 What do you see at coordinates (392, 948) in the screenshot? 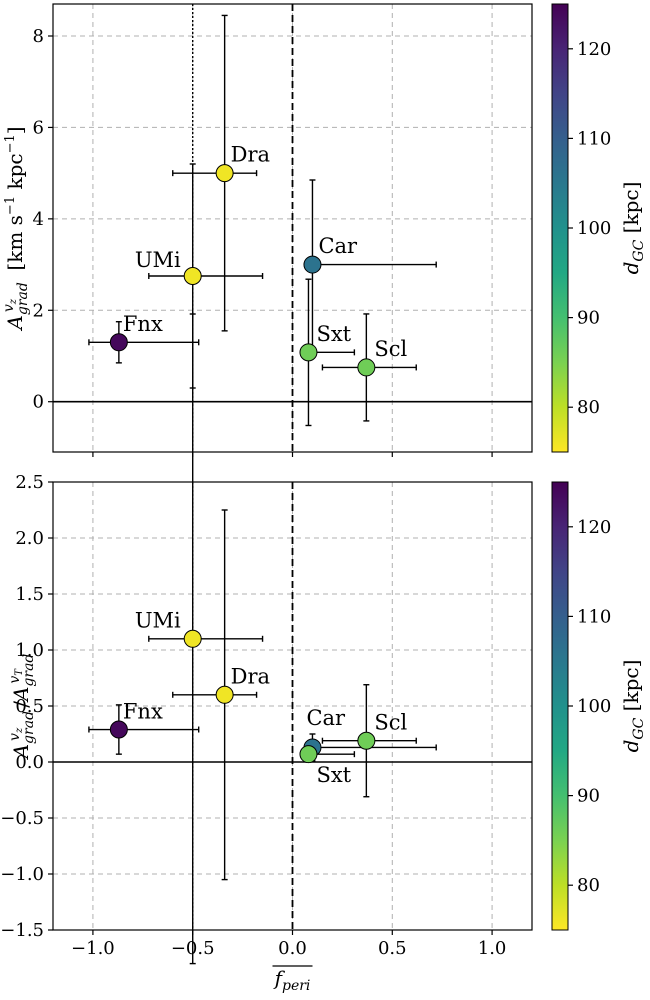
I see `xtick-label: 0.5` at bounding box center [392, 948].